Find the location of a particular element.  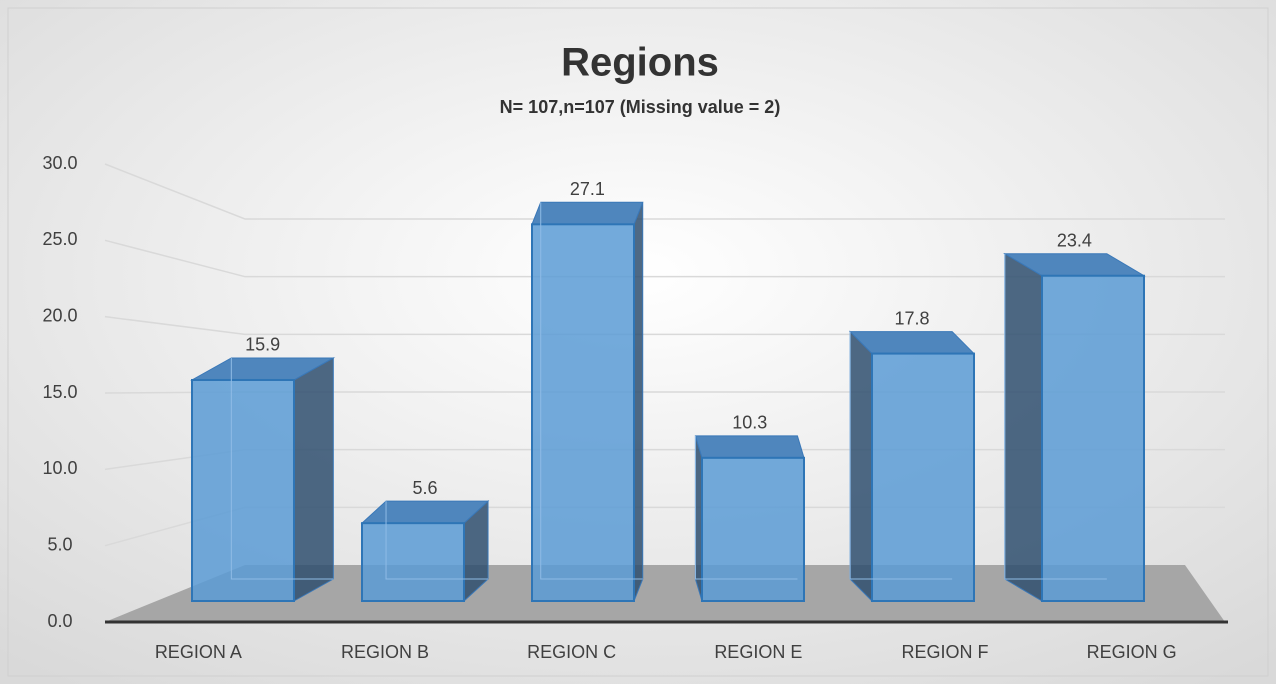

y-tick-label: 25.0 is located at coordinates (59, 239).